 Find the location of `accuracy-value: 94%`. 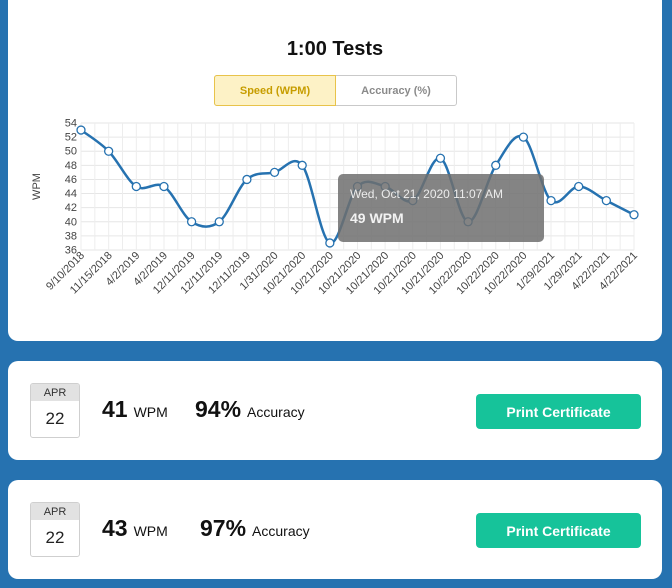

accuracy-value: 94% is located at coordinates (218, 409).